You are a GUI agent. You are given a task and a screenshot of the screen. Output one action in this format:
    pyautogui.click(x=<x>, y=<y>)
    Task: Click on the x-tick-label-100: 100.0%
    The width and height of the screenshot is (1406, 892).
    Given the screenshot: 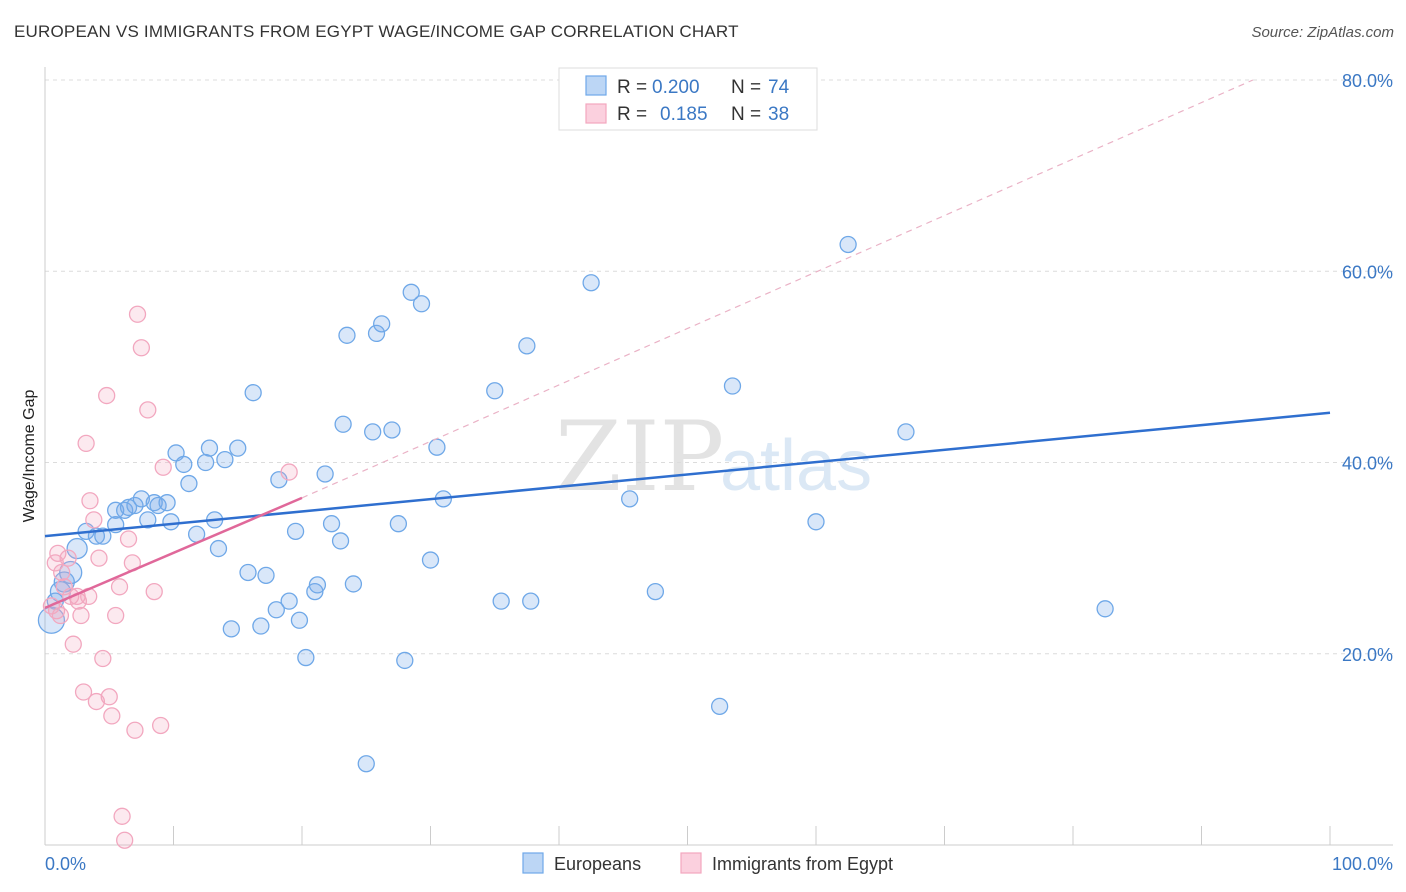 What is the action you would take?
    pyautogui.click(x=1362, y=864)
    